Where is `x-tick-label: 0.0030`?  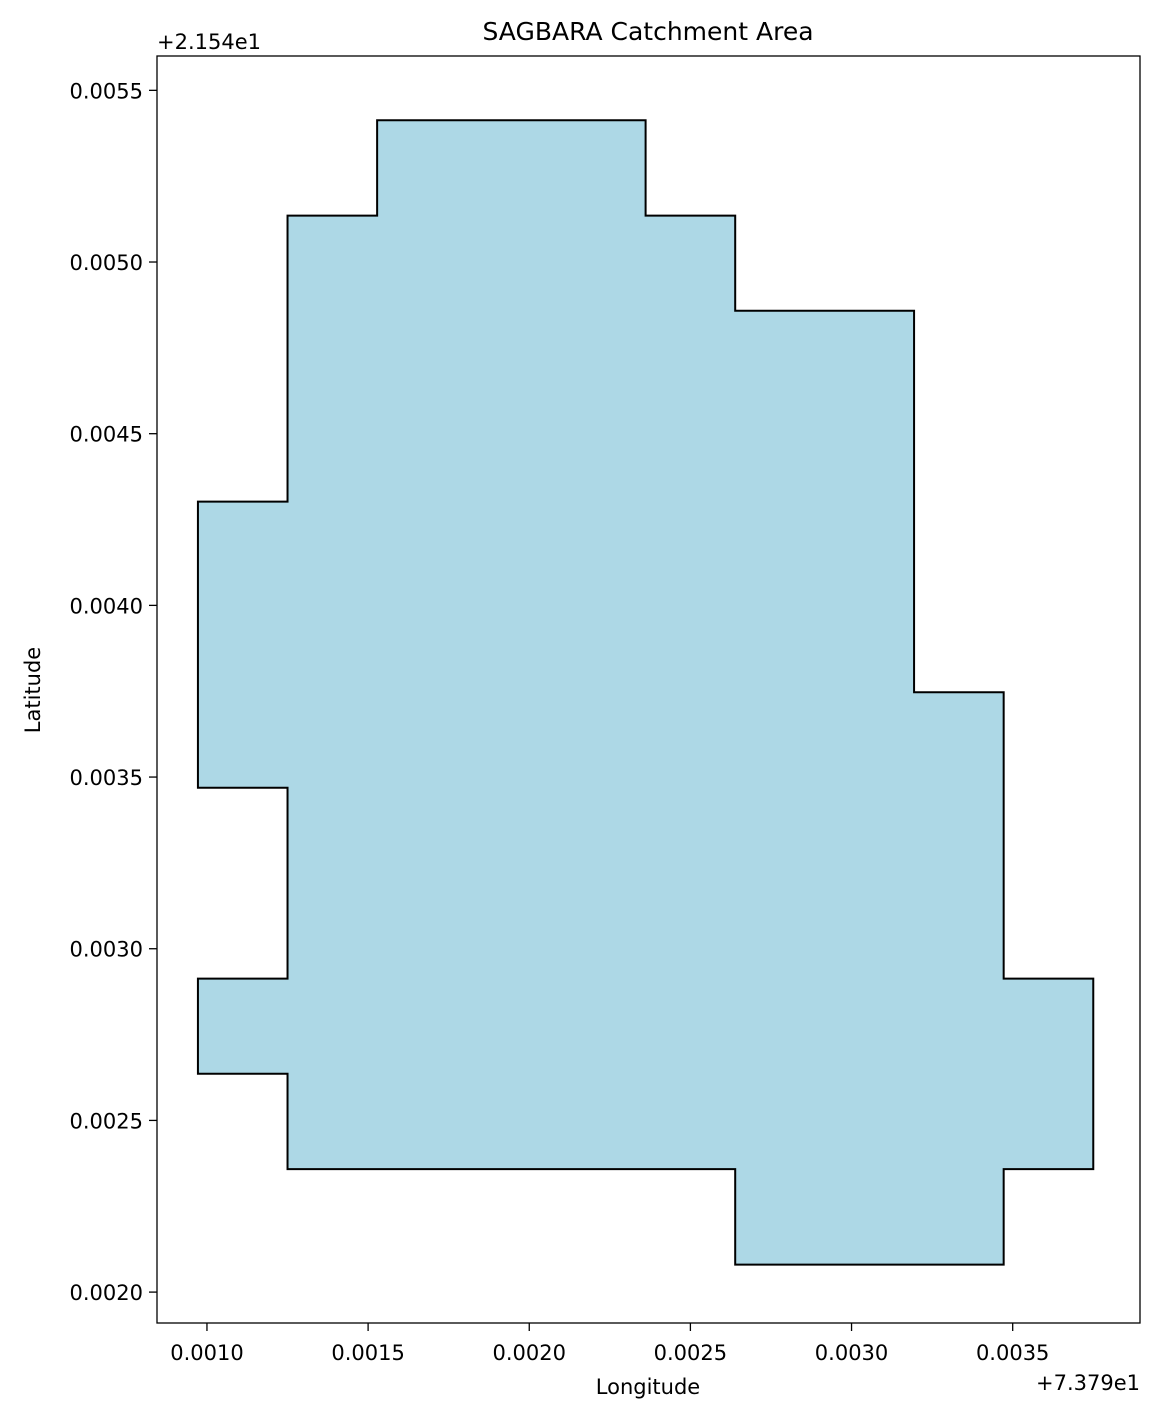 x-tick-label: 0.0030 is located at coordinates (851, 1353).